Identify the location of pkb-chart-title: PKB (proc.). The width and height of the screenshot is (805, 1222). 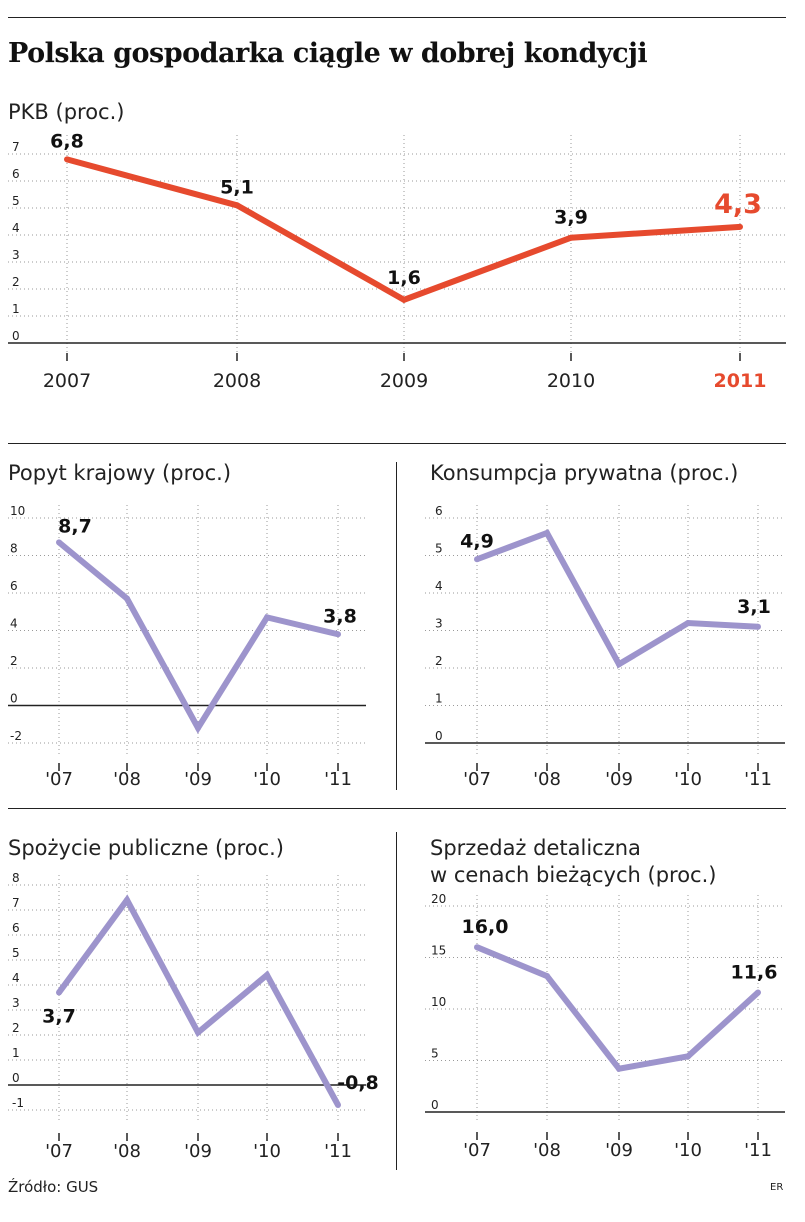
(66, 112).